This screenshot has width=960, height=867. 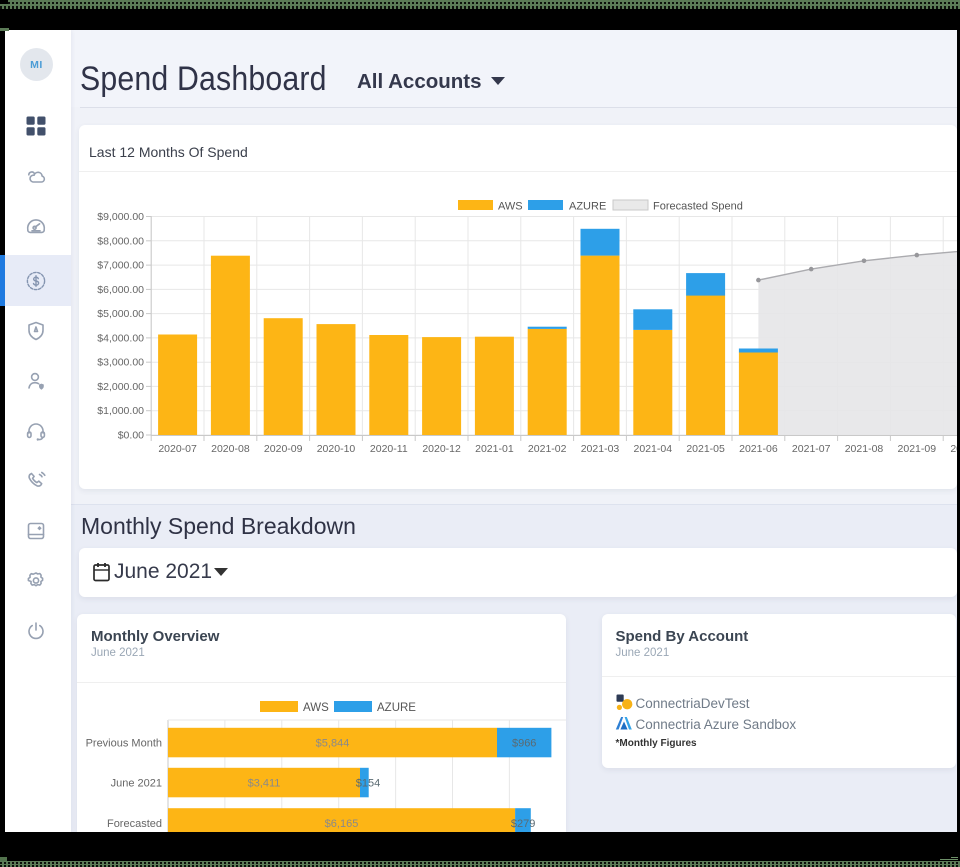 What do you see at coordinates (698, 207) in the screenshot?
I see `svg-text: Forecasted Spend` at bounding box center [698, 207].